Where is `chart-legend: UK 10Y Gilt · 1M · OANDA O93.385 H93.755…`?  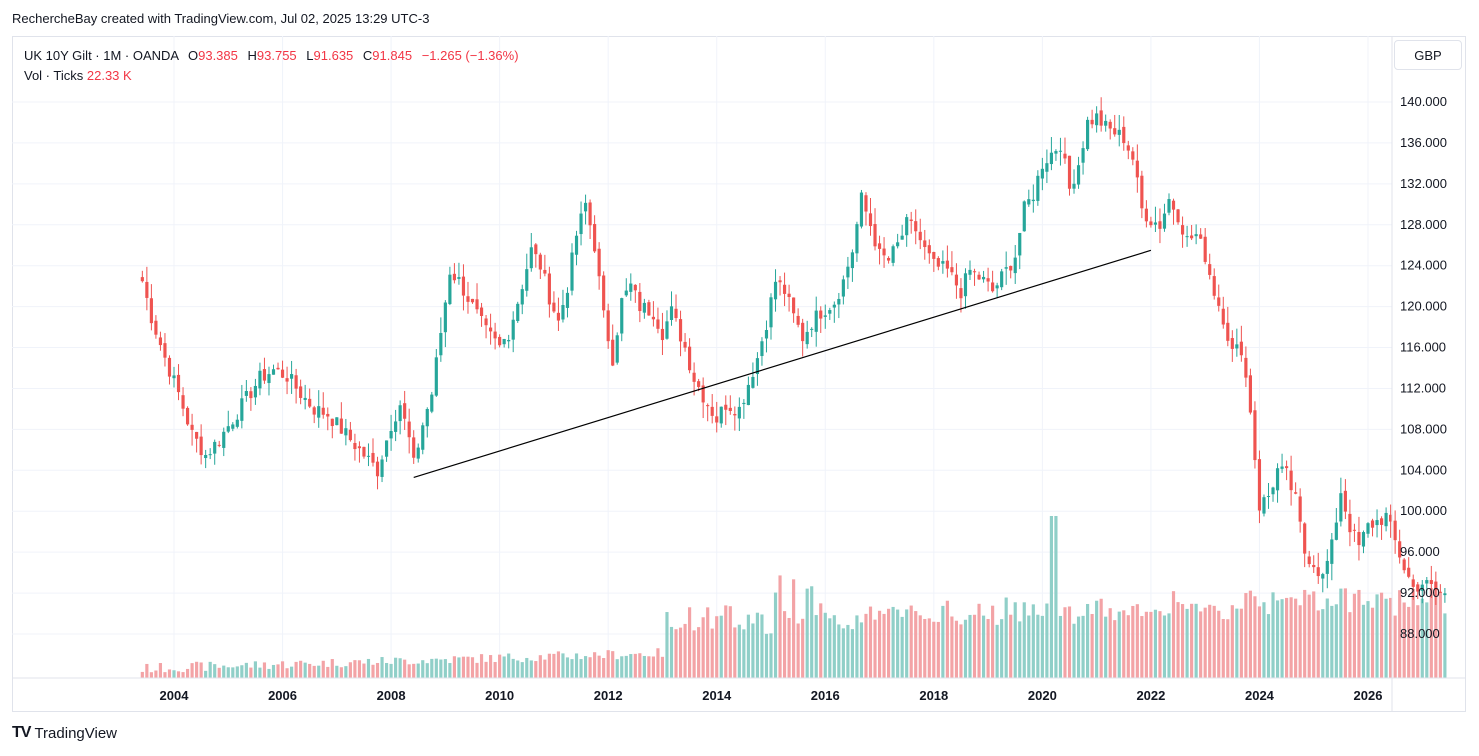
chart-legend: UK 10Y Gilt · 1M · OANDA O93.385 H93.755… is located at coordinates (271, 66).